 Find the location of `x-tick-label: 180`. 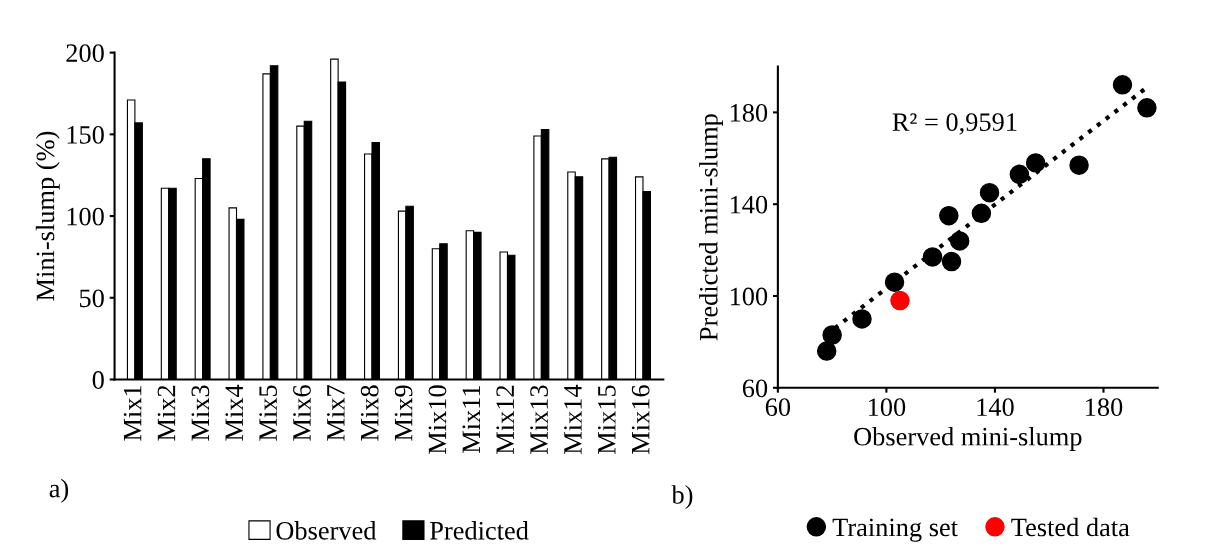

x-tick-label: 180 is located at coordinates (1104, 407).